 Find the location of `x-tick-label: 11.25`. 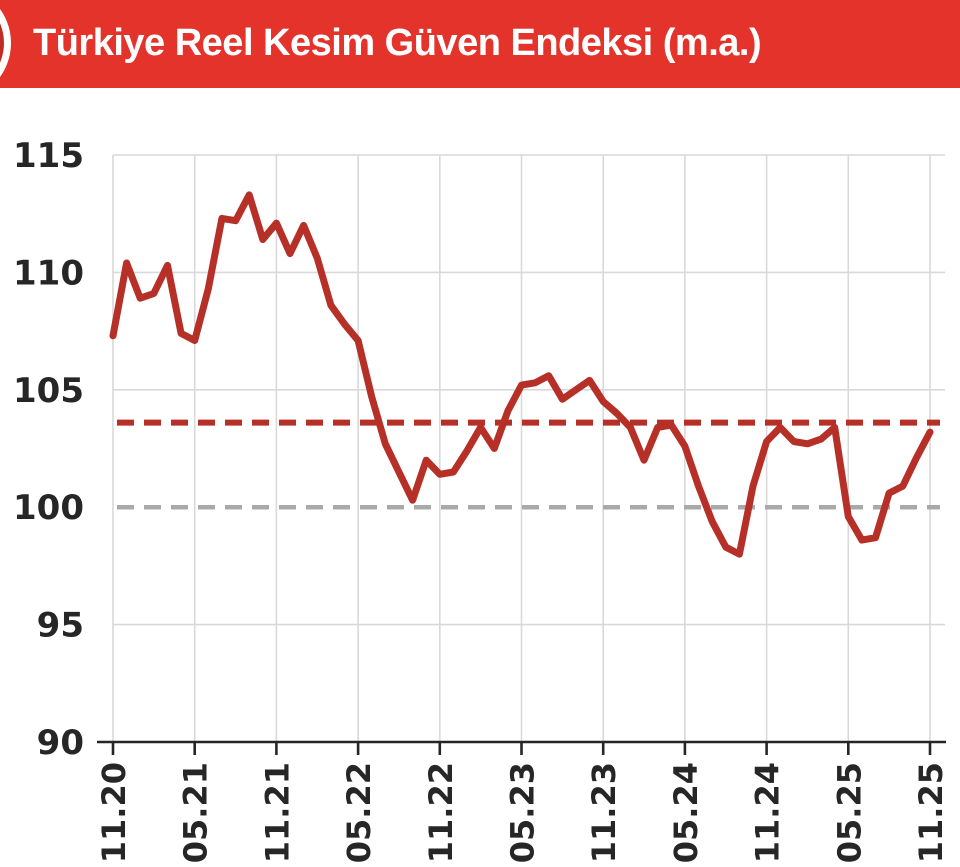

x-tick-label: 11.25 is located at coordinates (931, 812).